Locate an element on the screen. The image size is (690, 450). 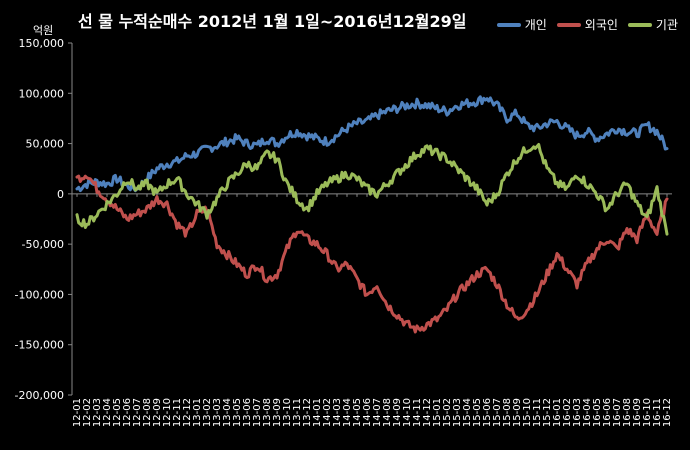
x-tick-label: 14-01 is located at coordinates (317, 412).